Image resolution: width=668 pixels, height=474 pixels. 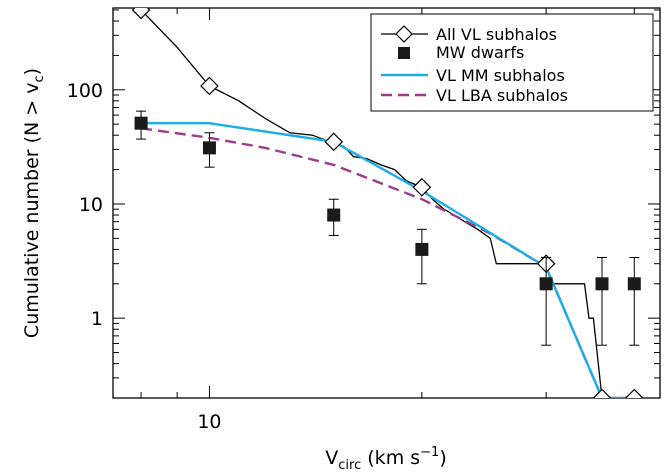 What do you see at coordinates (480, 52) in the screenshot?
I see `legend-label: MW dwarfs` at bounding box center [480, 52].